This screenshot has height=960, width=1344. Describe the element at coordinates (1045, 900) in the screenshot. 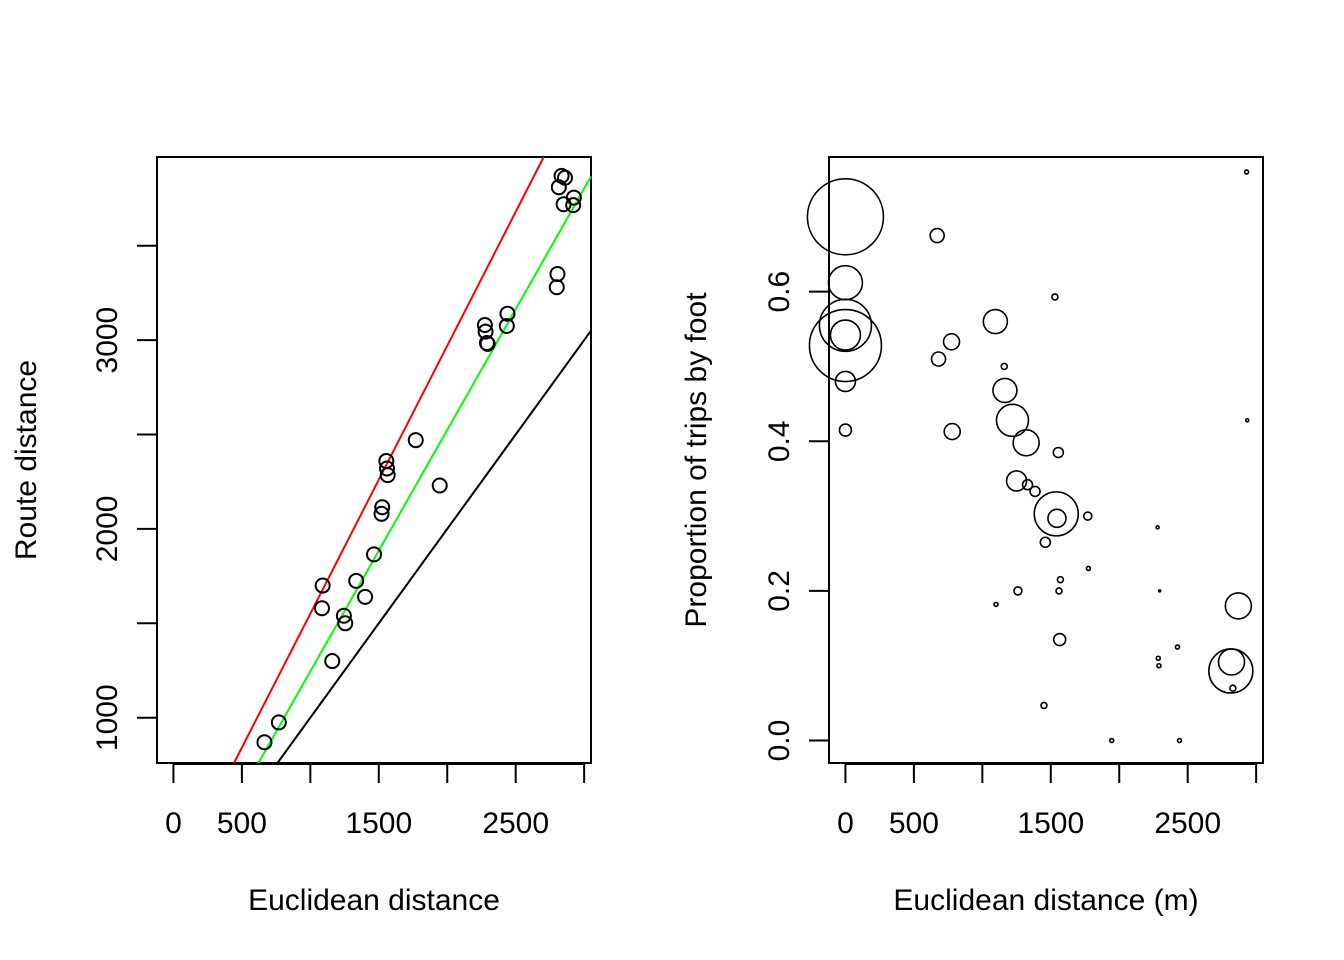

I see `x-axis-label-right: Euclidean distance (m)` at that location.